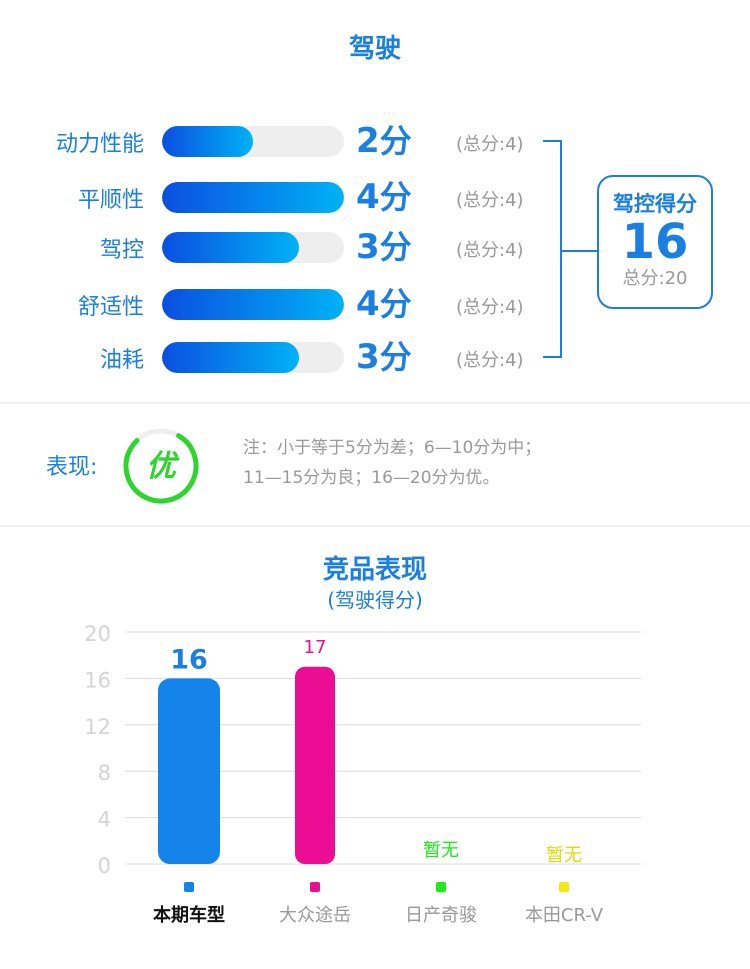  Describe the element at coordinates (655, 278) in the screenshot. I see `total-score-max: 总分:20` at that location.